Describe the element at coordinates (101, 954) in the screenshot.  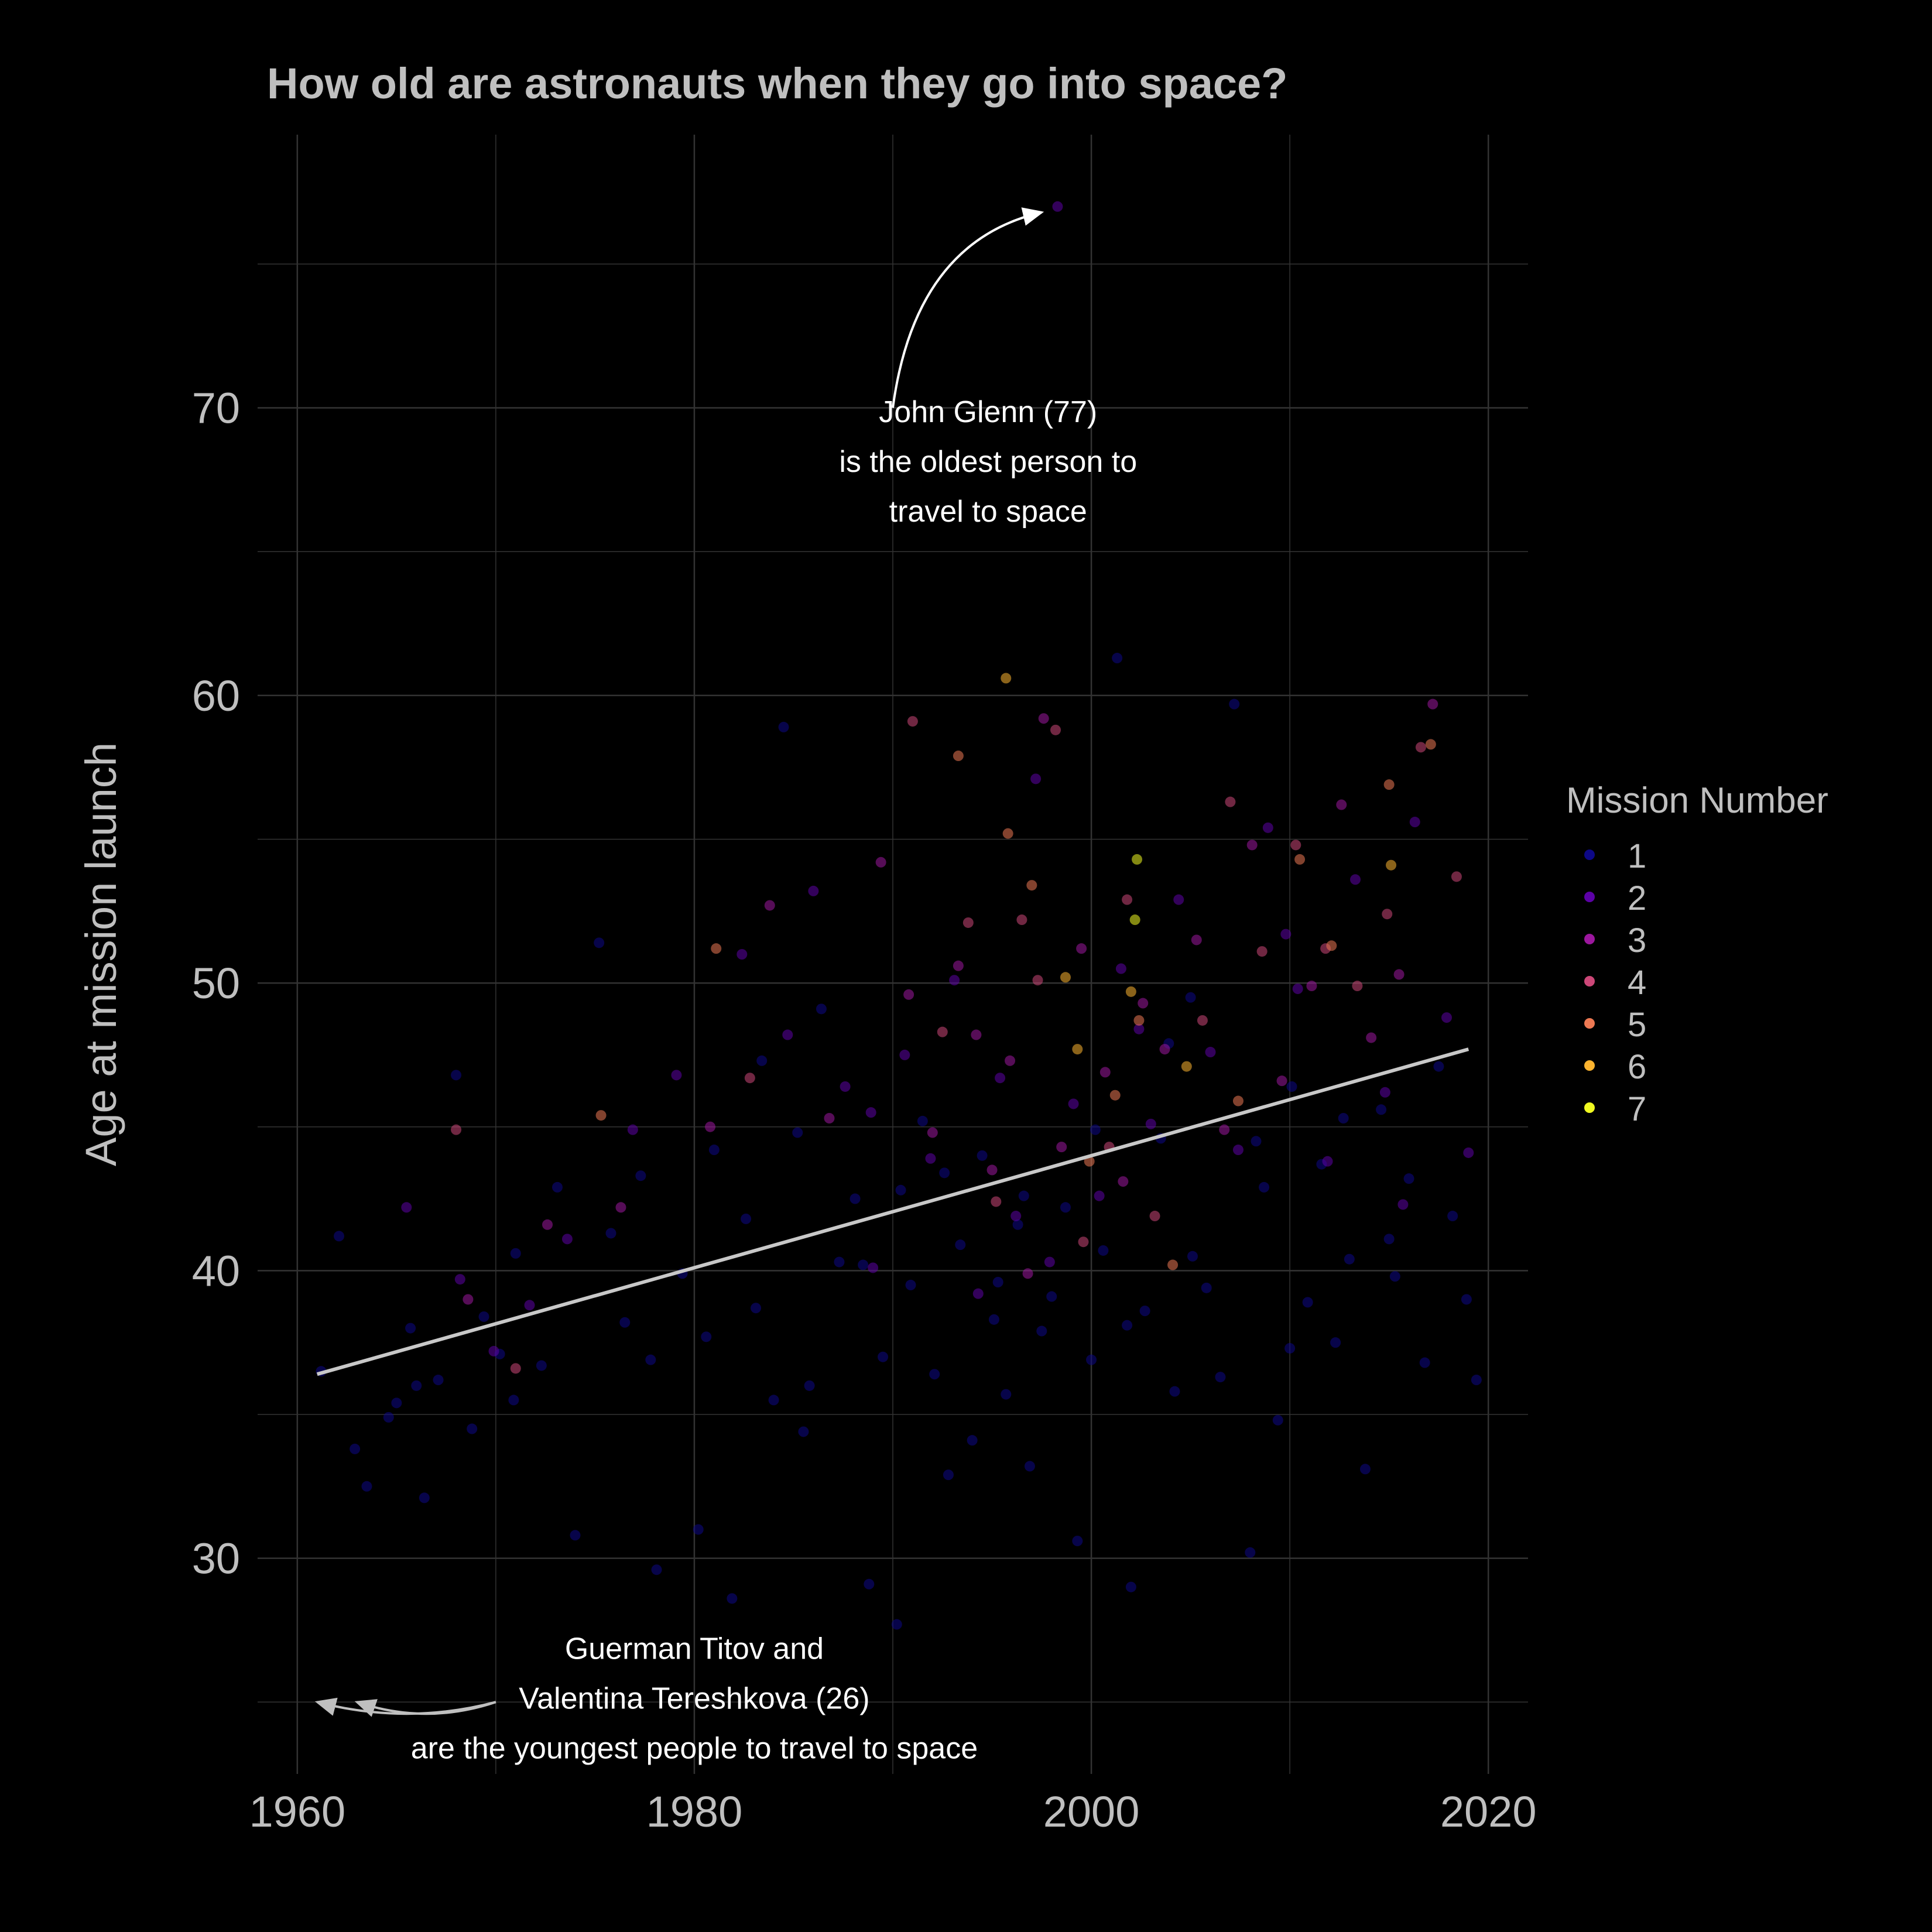
I see `y-axis-title: Age at mission launch` at that location.